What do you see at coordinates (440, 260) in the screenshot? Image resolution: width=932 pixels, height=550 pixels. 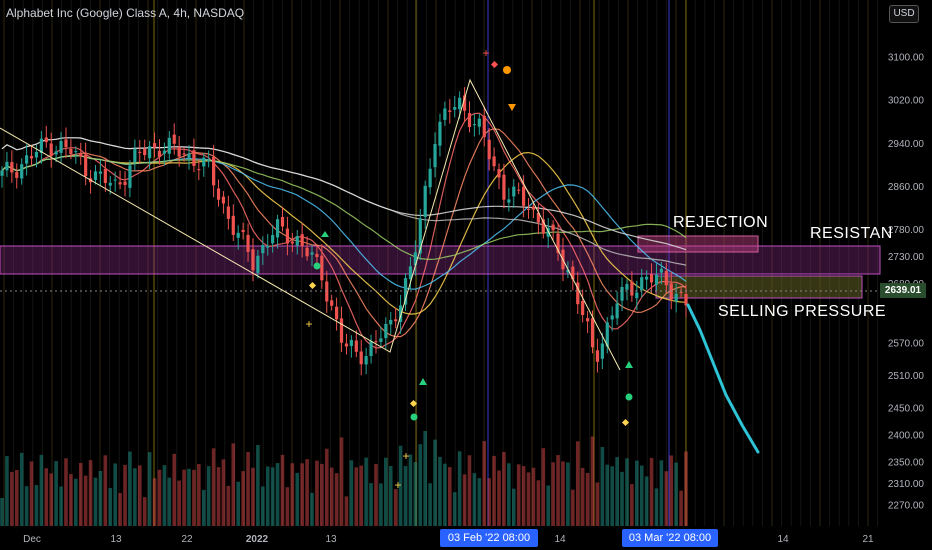 I see `resistance-zone` at bounding box center [440, 260].